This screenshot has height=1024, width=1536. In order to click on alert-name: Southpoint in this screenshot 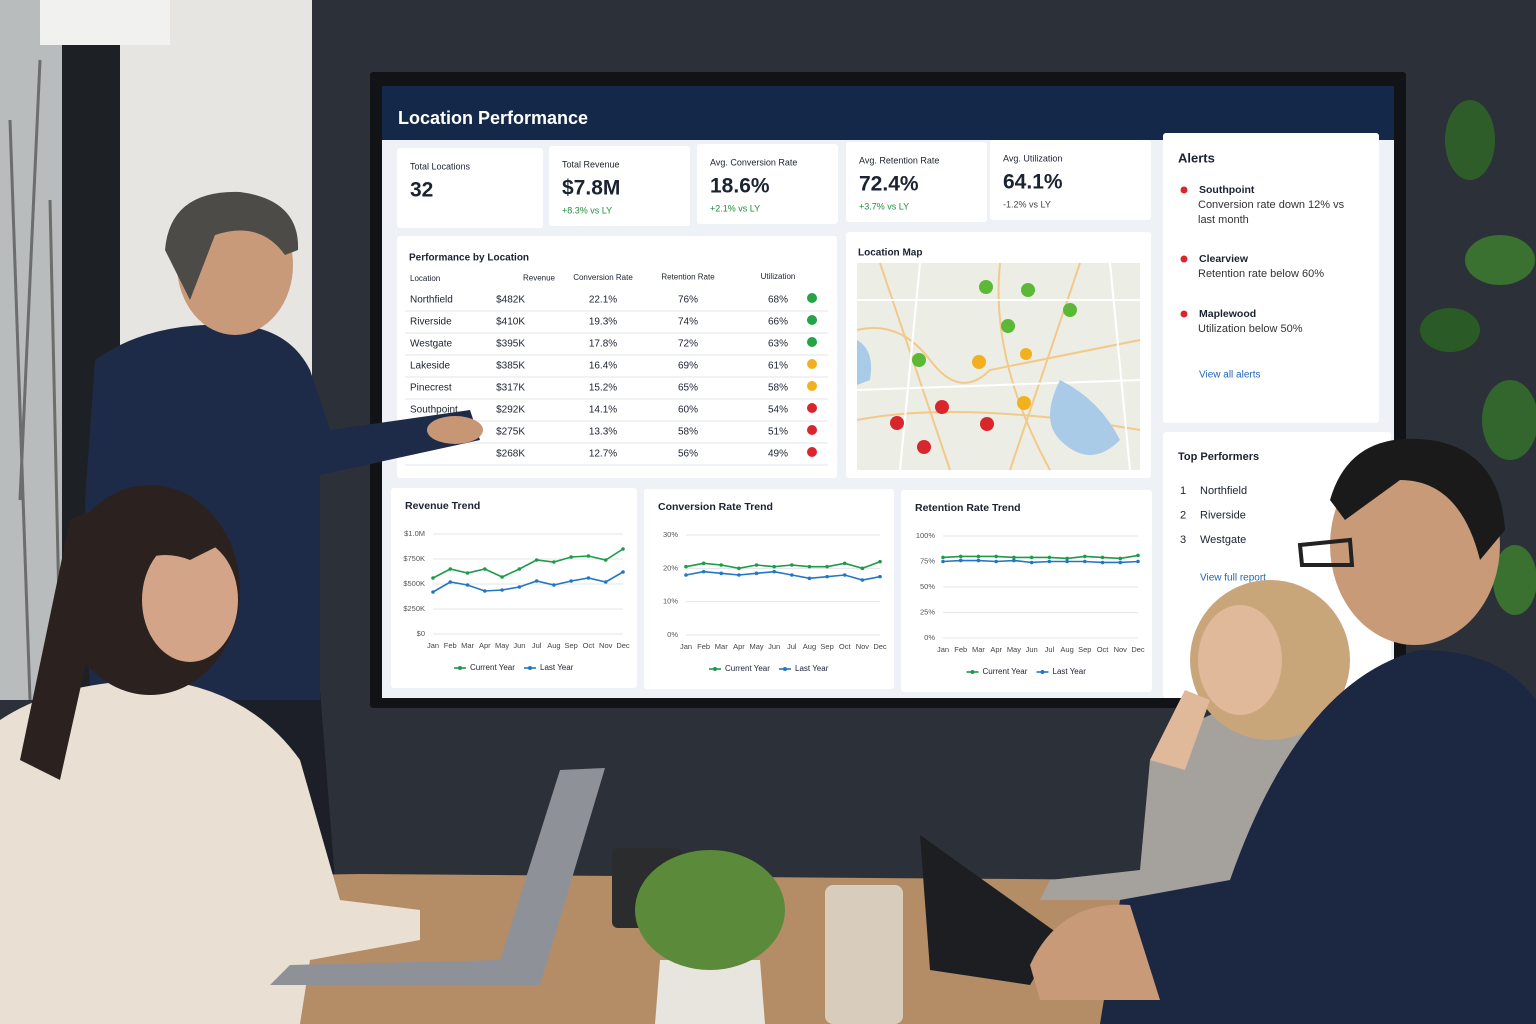, I will do `click(1227, 190)`.